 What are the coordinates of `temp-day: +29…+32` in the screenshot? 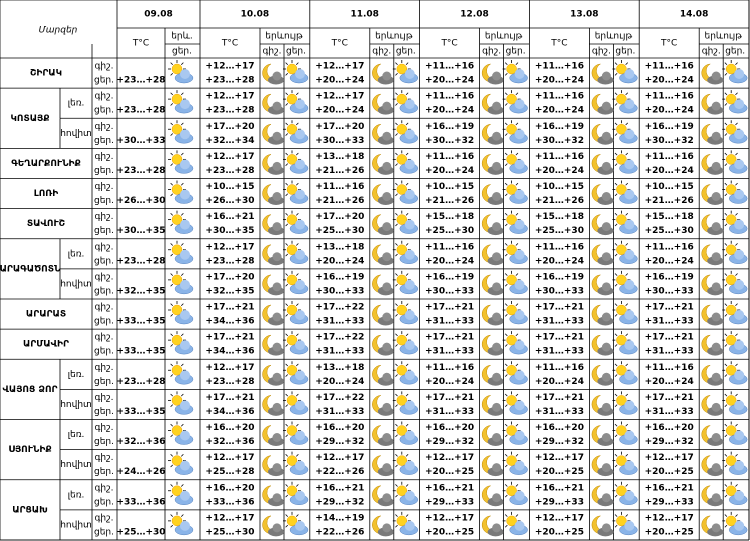 It's located at (669, 442).